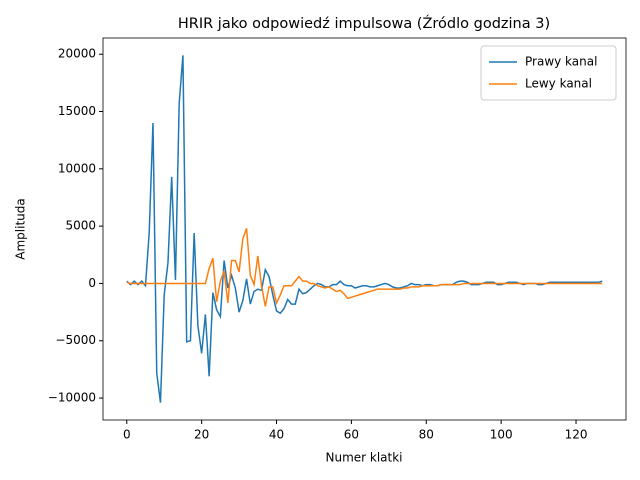 This screenshot has height=480, width=640. What do you see at coordinates (548, 73) in the screenshot?
I see `legend-box` at bounding box center [548, 73].